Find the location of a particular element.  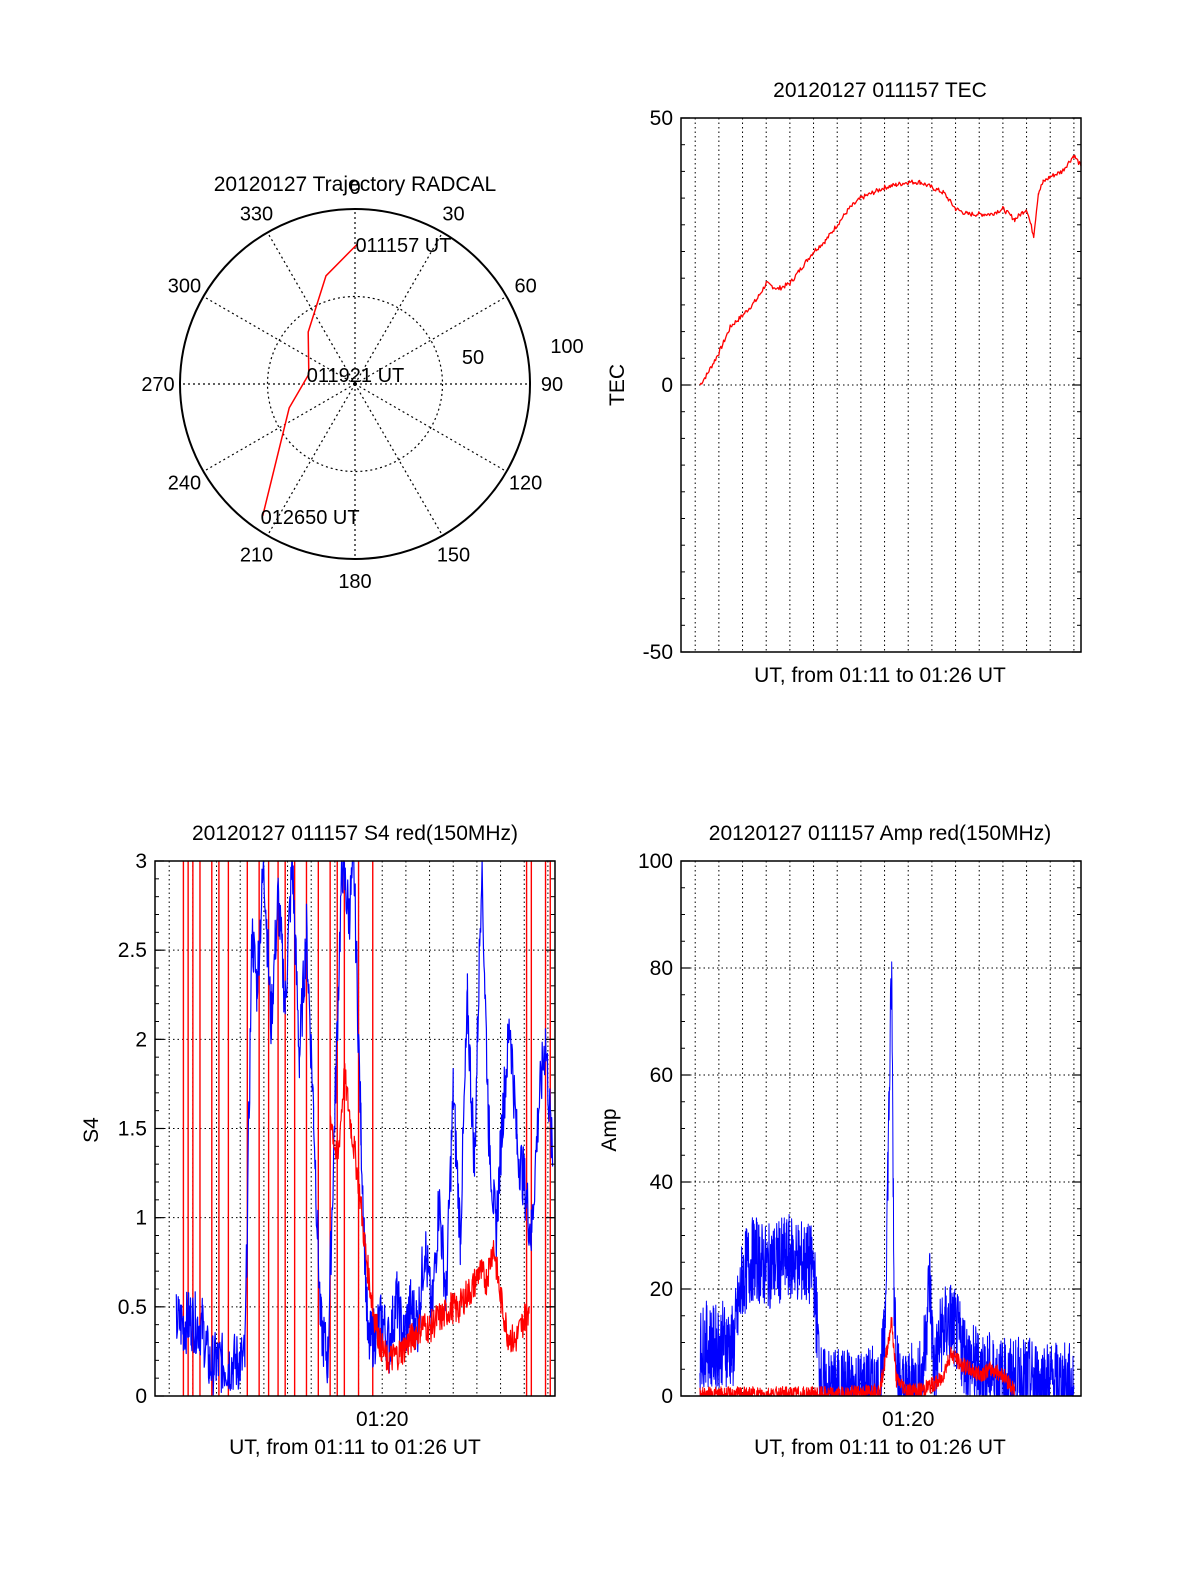

tec-y-tick-label: 0 is located at coordinates (667, 385).